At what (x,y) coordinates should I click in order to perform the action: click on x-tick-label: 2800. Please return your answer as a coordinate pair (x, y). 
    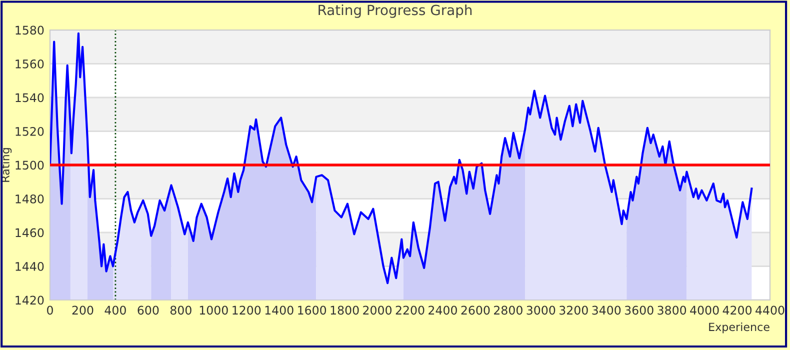
    Looking at the image, I should click on (508, 310).